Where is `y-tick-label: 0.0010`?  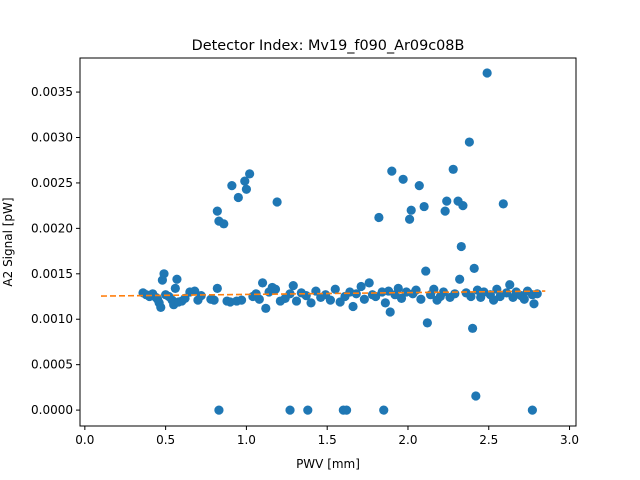 y-tick-label: 0.0010 is located at coordinates (52, 319).